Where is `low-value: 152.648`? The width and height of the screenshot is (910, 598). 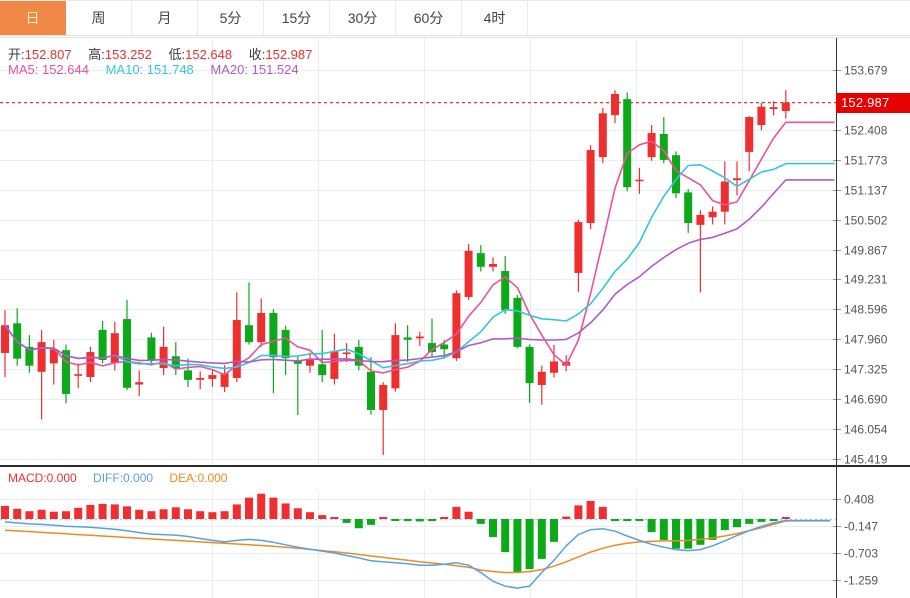
low-value: 152.648 is located at coordinates (209, 54).